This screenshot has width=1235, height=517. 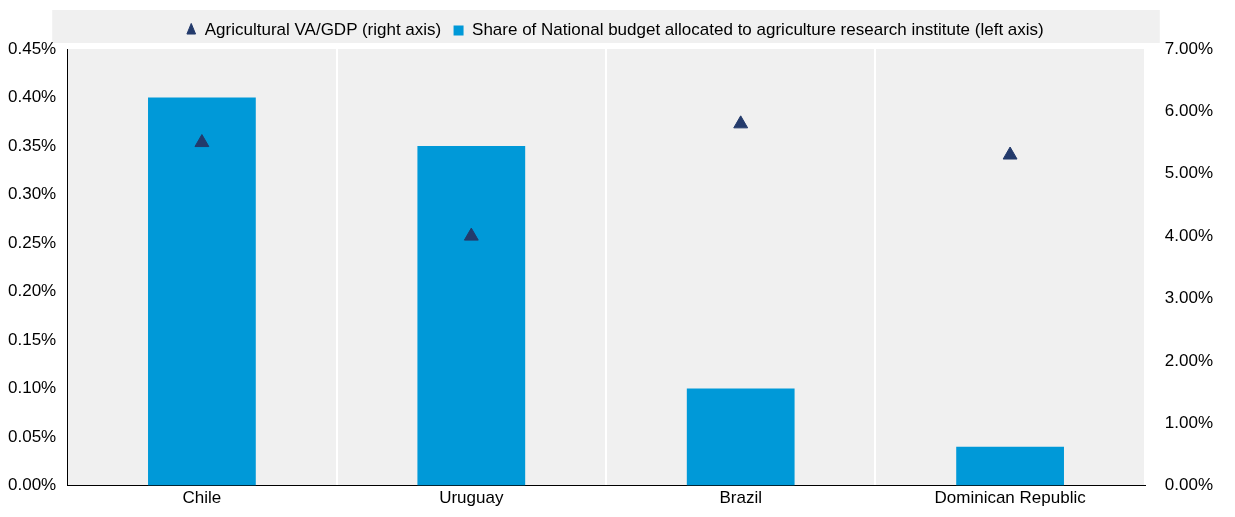 What do you see at coordinates (32, 388) in the screenshot?
I see `y-tick-label: 0.10%` at bounding box center [32, 388].